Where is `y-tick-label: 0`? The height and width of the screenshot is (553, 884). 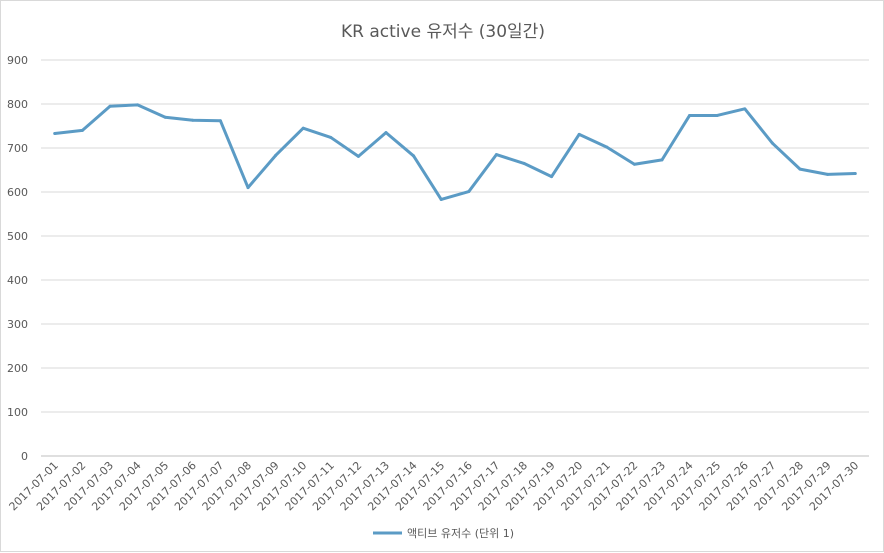 y-tick-label: 0 is located at coordinates (24, 456).